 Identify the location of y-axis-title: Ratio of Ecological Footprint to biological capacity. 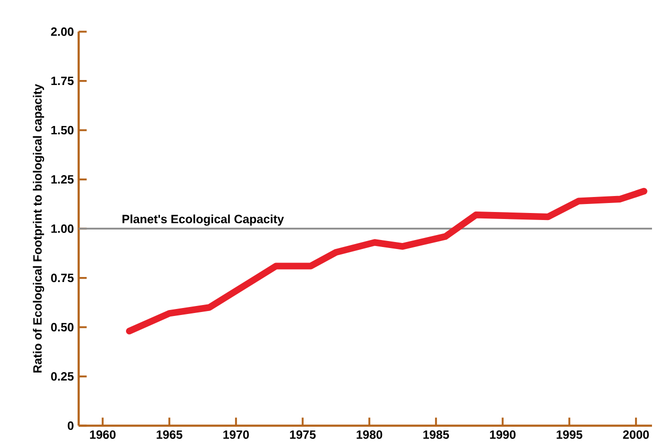
(38, 228).